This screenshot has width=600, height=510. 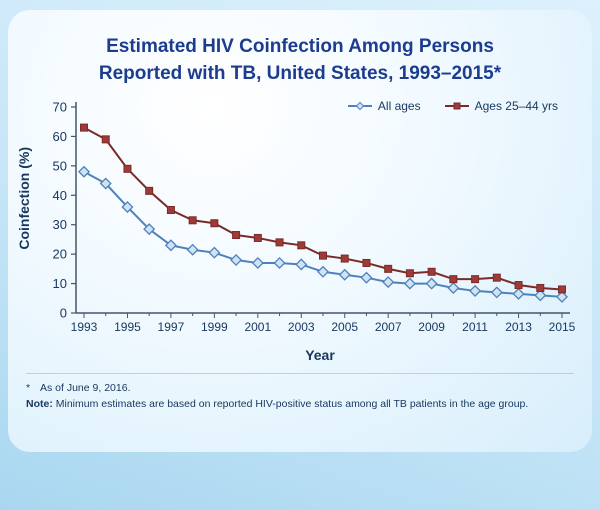 What do you see at coordinates (257, 327) in the screenshot?
I see `x-tick-label: 2001` at bounding box center [257, 327].